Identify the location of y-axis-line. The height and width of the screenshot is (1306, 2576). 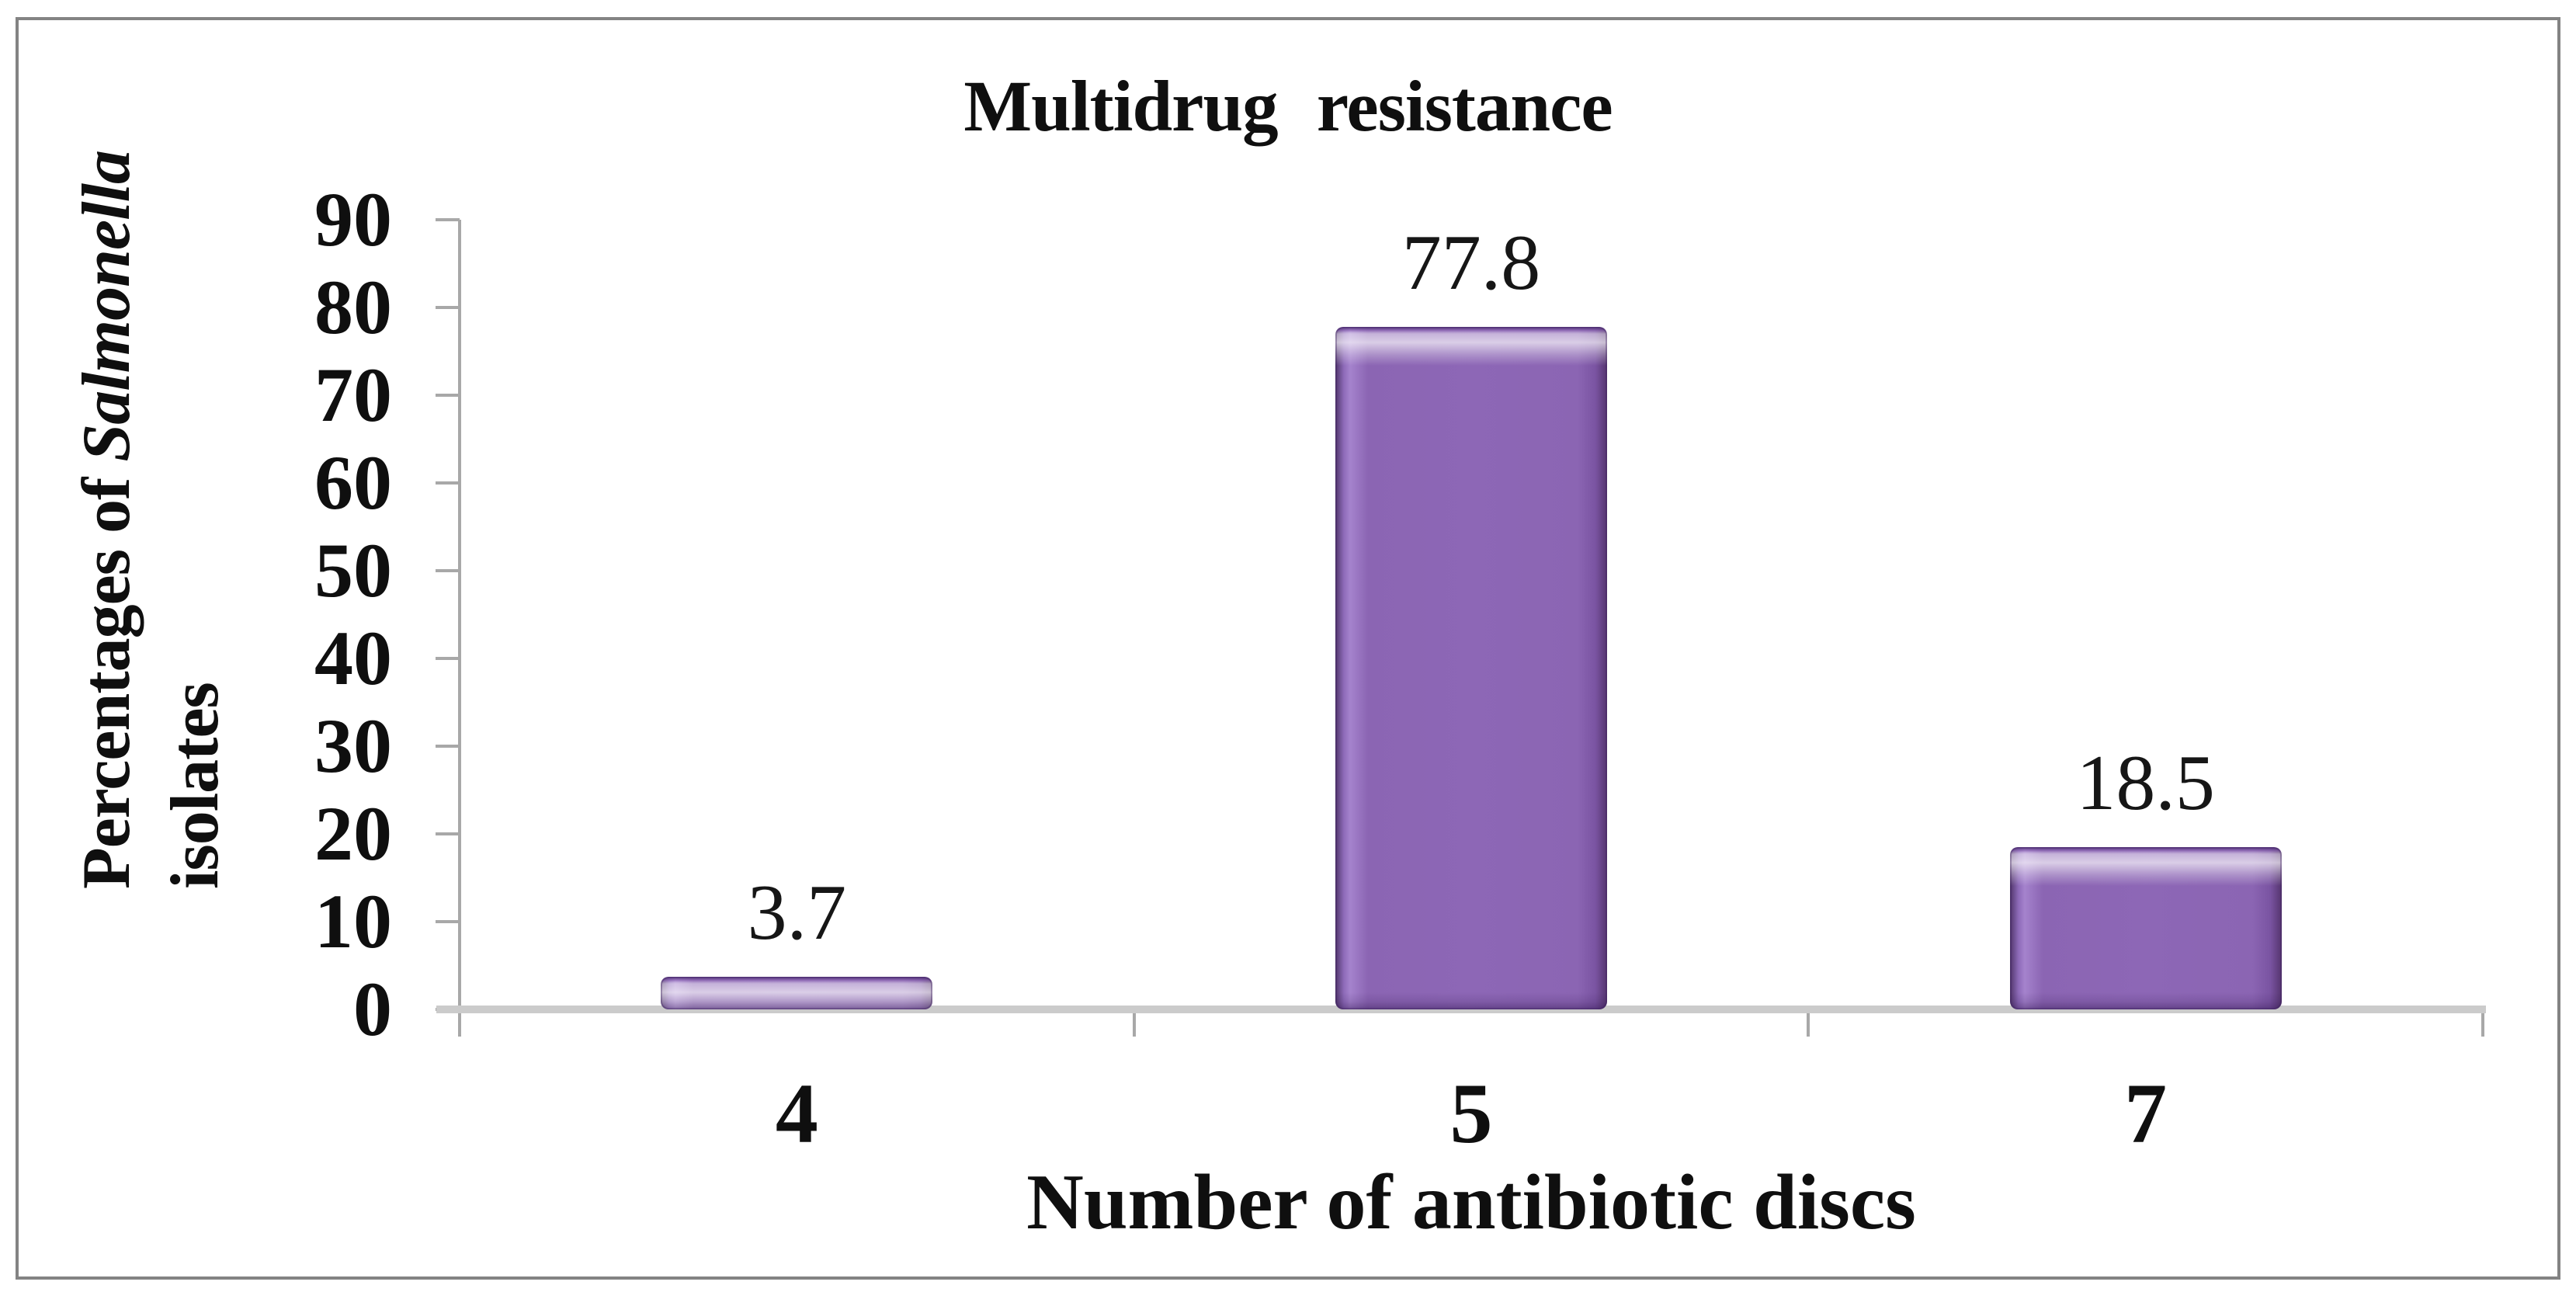
(459, 616).